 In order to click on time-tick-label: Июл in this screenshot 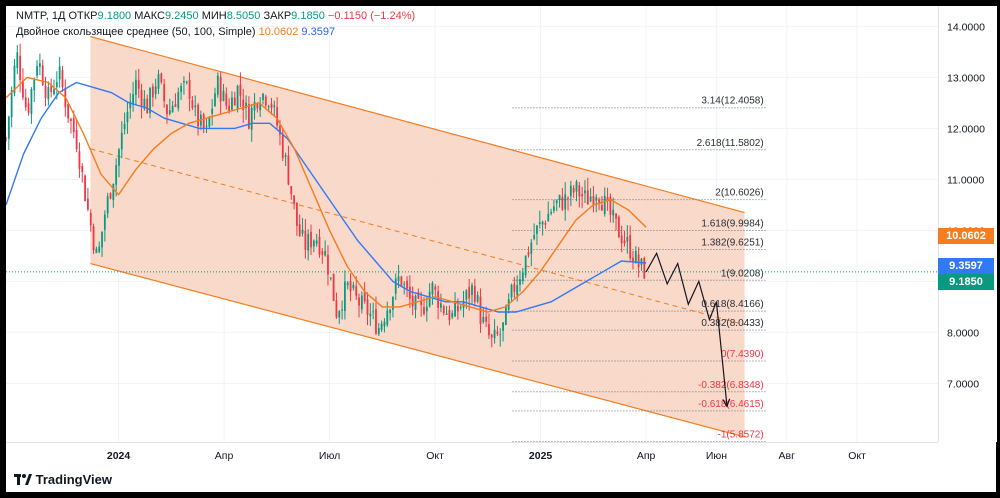, I will do `click(329, 456)`.